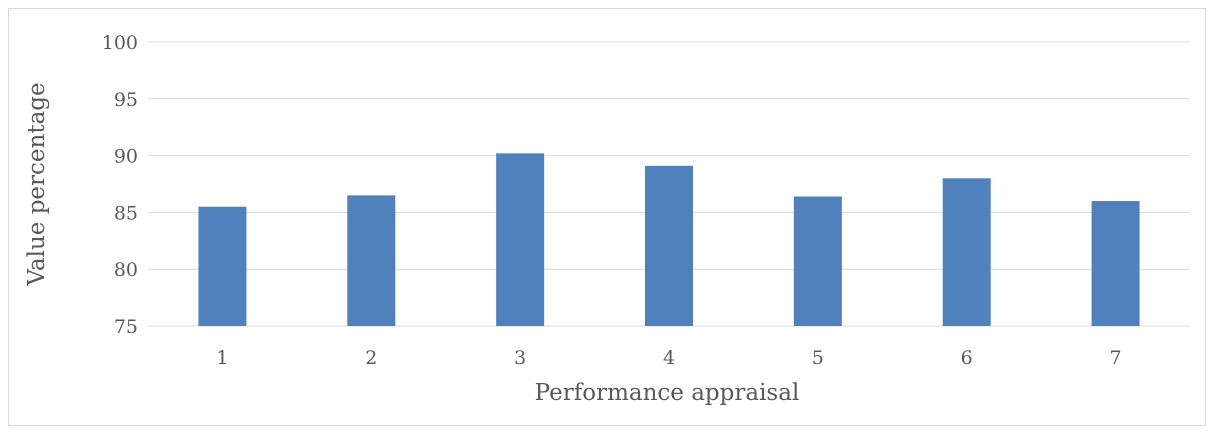 This screenshot has height=433, width=1213. Describe the element at coordinates (667, 393) in the screenshot. I see `x-axis-title: Performance appraisal` at that location.